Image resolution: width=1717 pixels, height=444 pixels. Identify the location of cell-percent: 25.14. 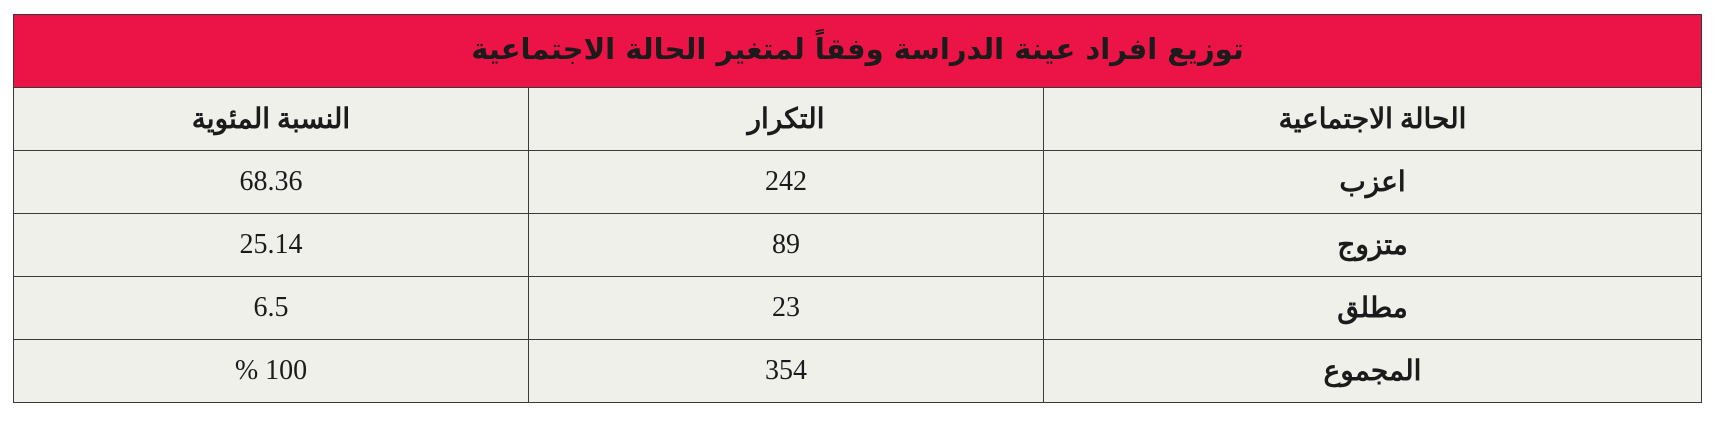
(271, 245).